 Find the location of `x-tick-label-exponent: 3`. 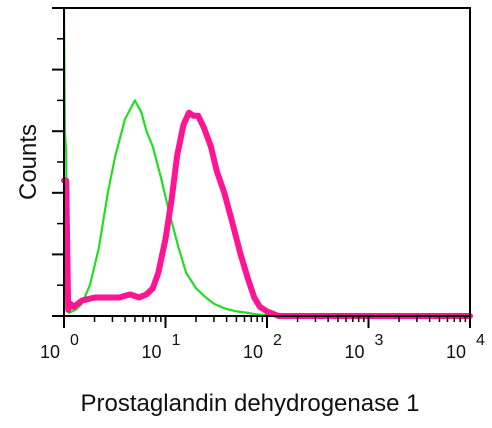

x-tick-label-exponent: 3 is located at coordinates (379, 340).